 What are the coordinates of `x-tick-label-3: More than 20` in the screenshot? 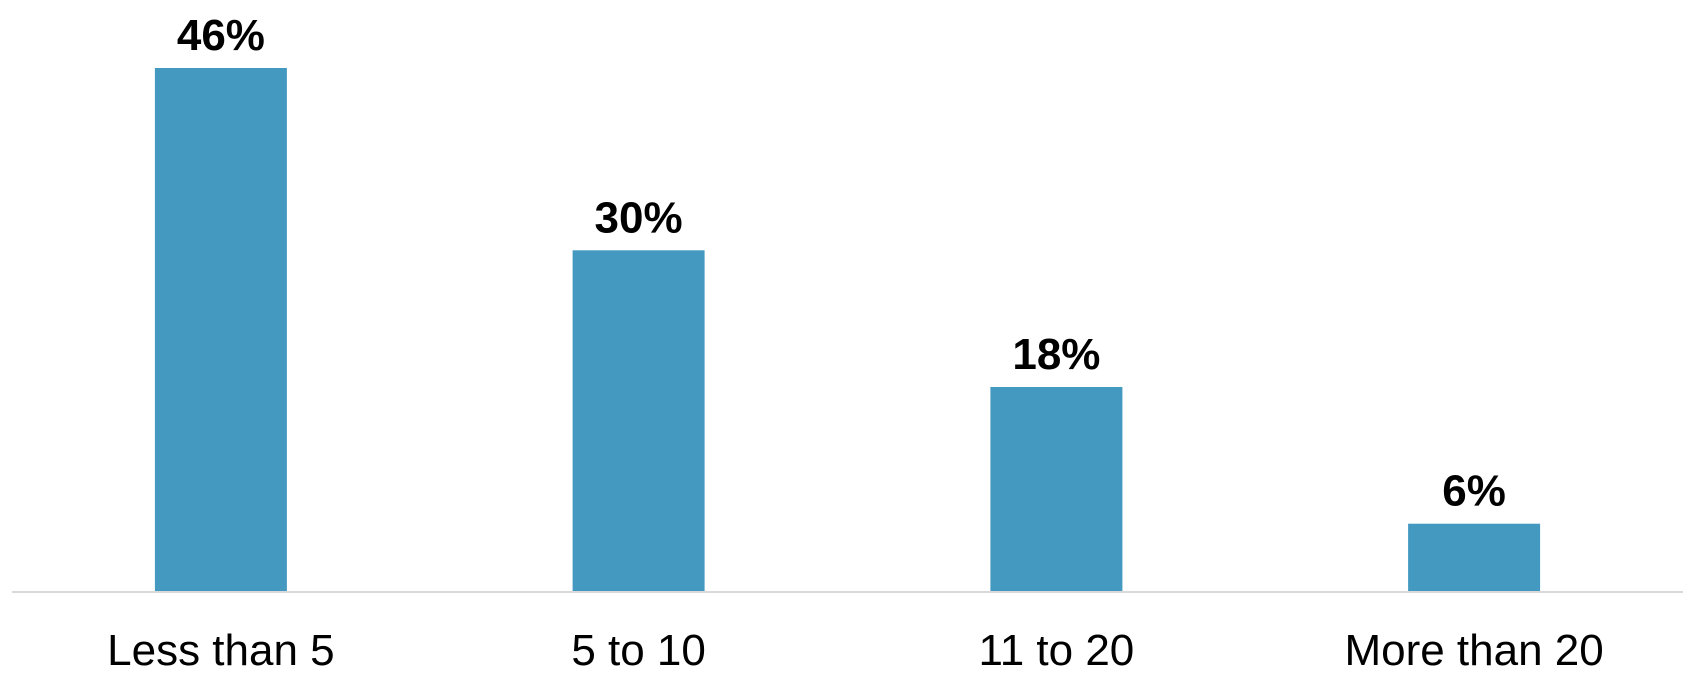 It's located at (1473, 650).